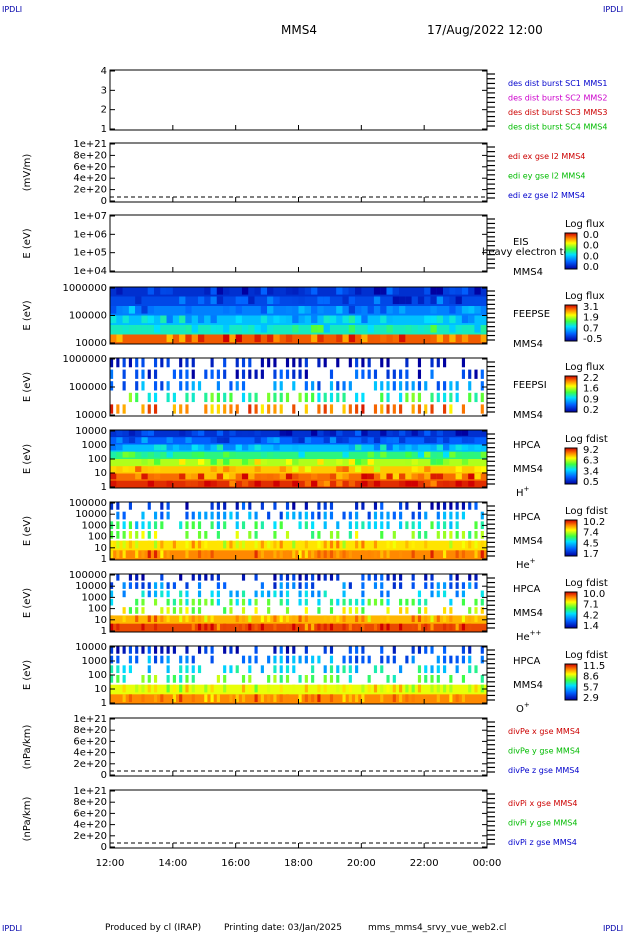  What do you see at coordinates (544, 751) in the screenshot?
I see `legend-entry: divPe y gse MMS4` at bounding box center [544, 751].